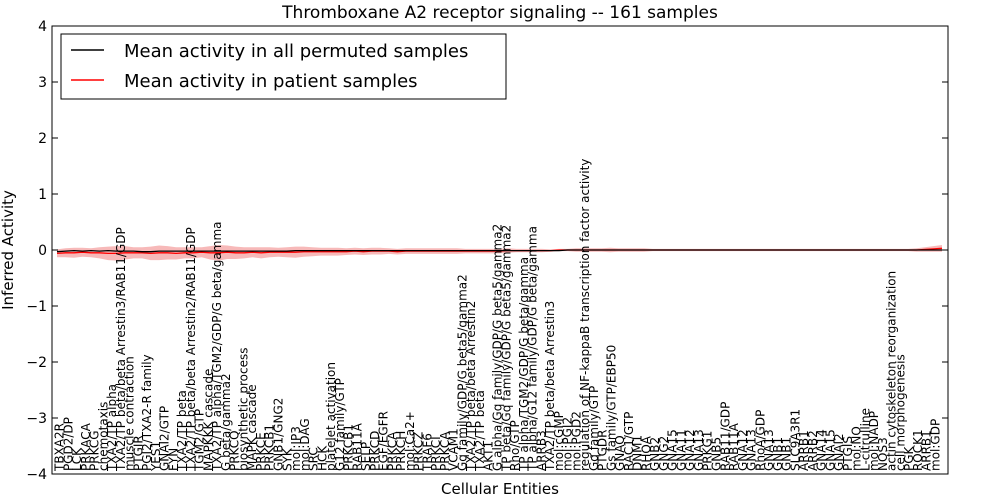 The width and height of the screenshot is (1000, 500). I want to click on entity-label: TP beta/Gq family/GDP/G beta5/gamma2, so click(506, 348).